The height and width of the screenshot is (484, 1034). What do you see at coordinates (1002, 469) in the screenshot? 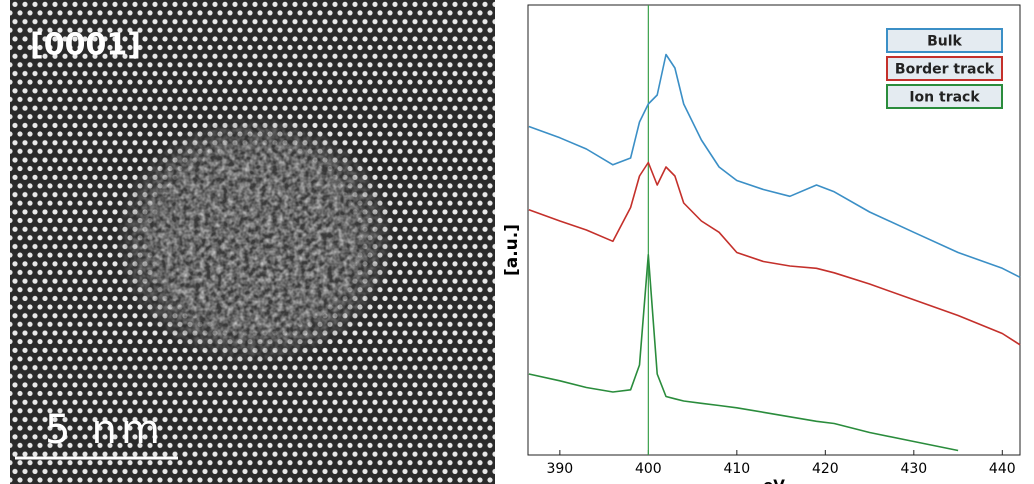
I see `x-tick-label: 440` at bounding box center [1002, 469].